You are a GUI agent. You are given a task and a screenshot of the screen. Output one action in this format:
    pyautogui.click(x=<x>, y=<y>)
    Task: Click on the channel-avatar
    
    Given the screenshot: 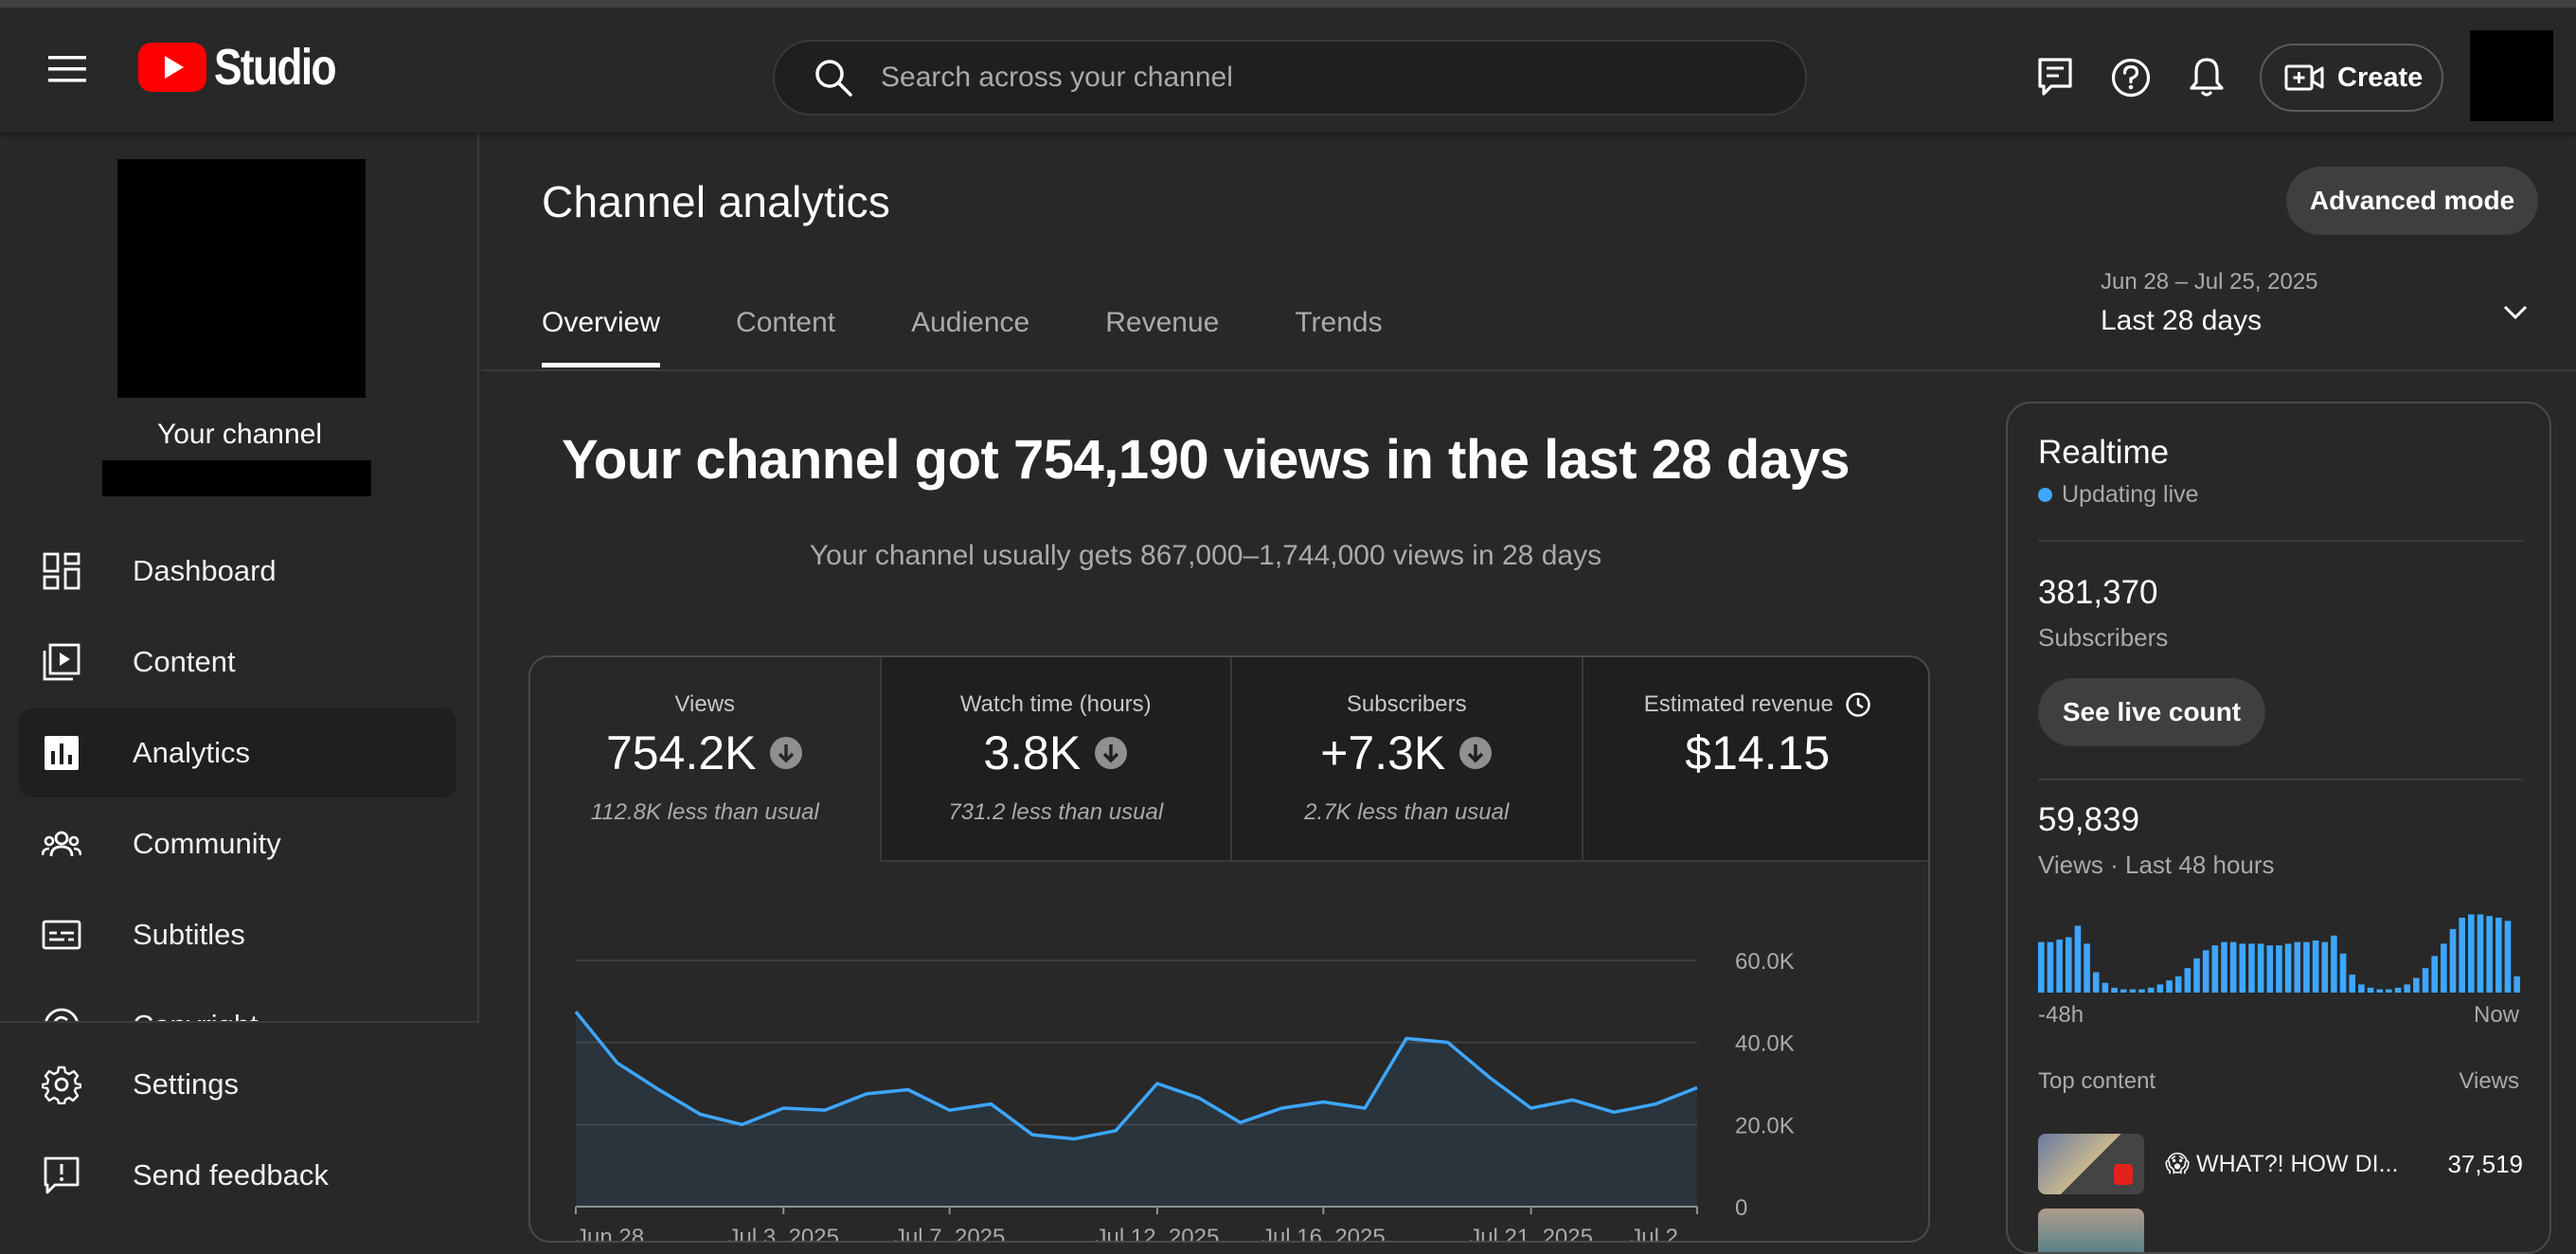 What is the action you would take?
    pyautogui.click(x=241, y=279)
    